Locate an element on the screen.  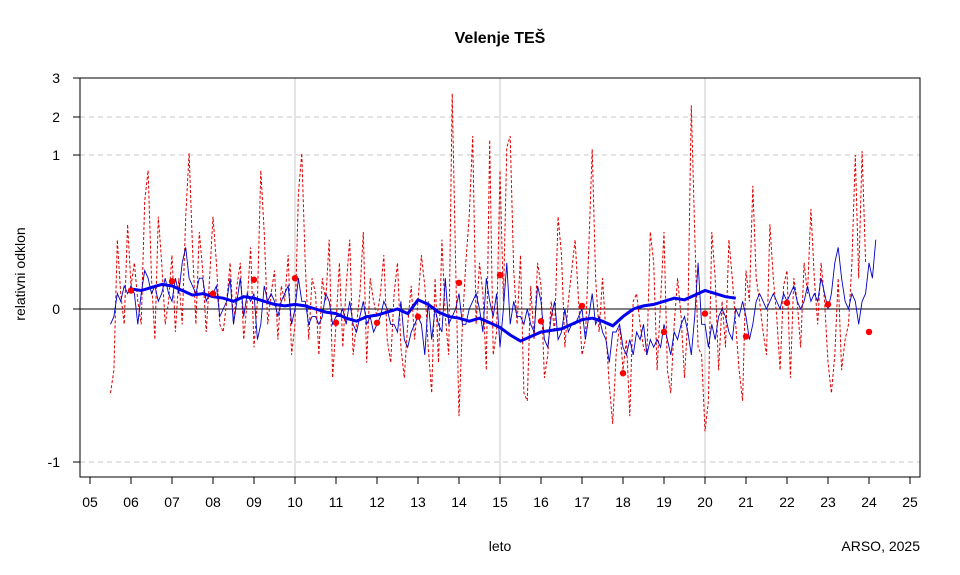
x-tick-label: 22 is located at coordinates (787, 502).